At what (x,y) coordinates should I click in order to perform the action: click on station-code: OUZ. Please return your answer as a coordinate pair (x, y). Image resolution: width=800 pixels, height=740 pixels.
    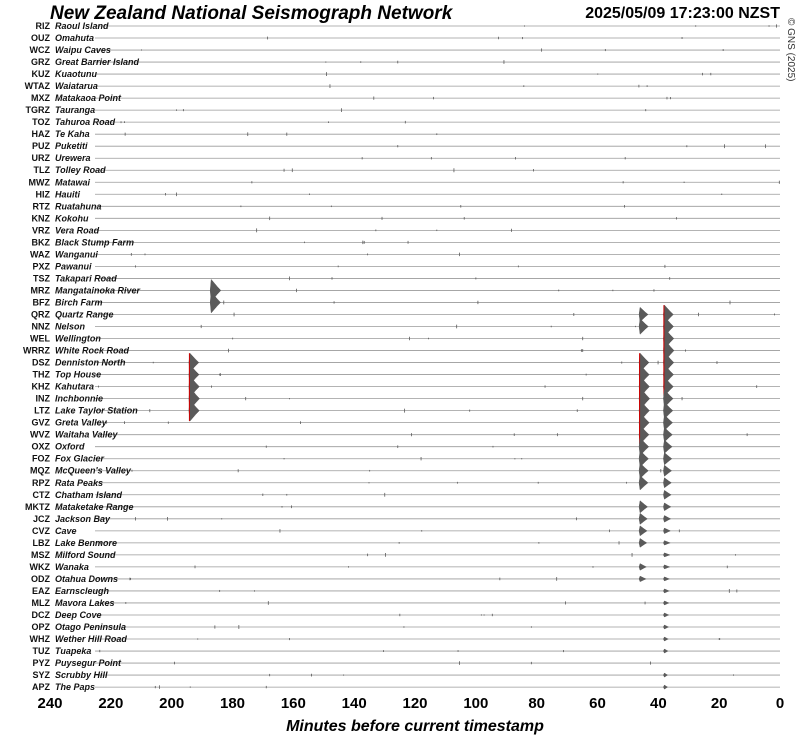
    Looking at the image, I should click on (41, 38).